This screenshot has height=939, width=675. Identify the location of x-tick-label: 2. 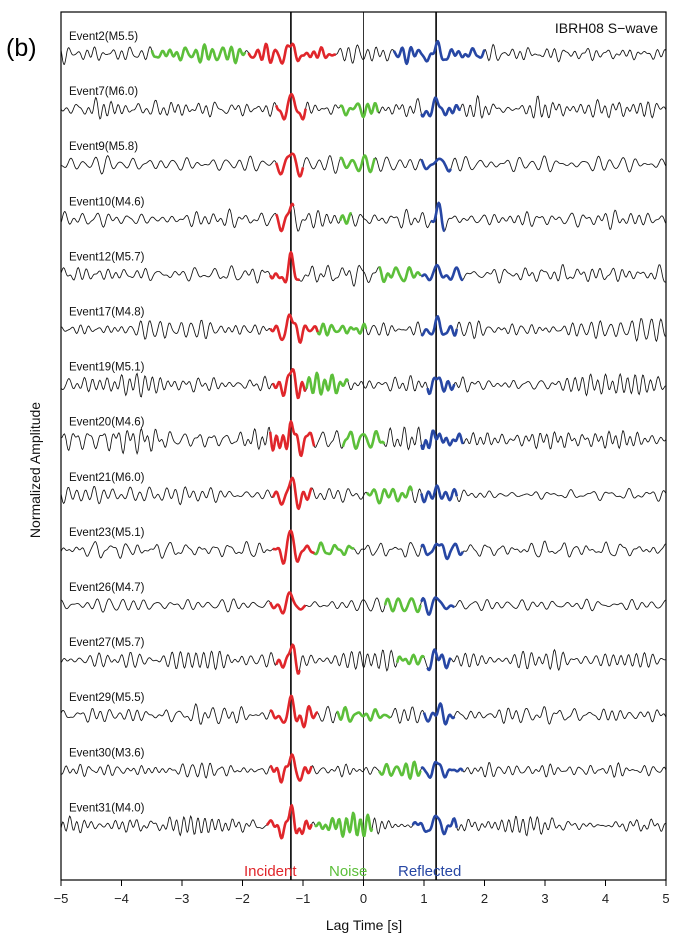
(484, 898).